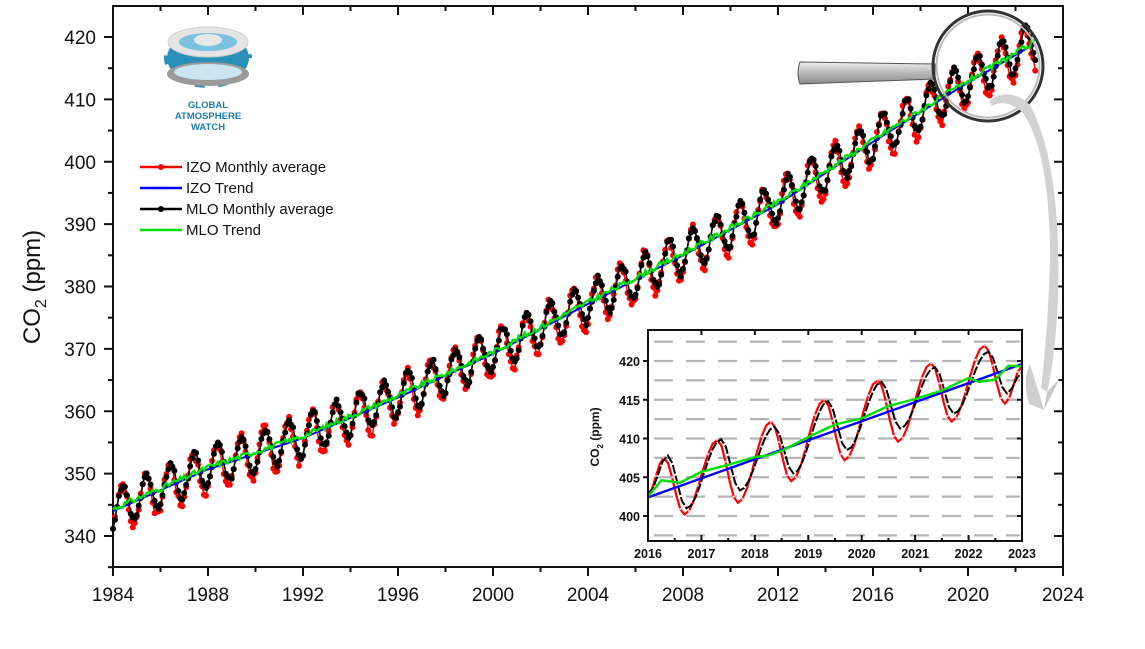  I want to click on legend-item: IZO Trend, so click(197, 188).